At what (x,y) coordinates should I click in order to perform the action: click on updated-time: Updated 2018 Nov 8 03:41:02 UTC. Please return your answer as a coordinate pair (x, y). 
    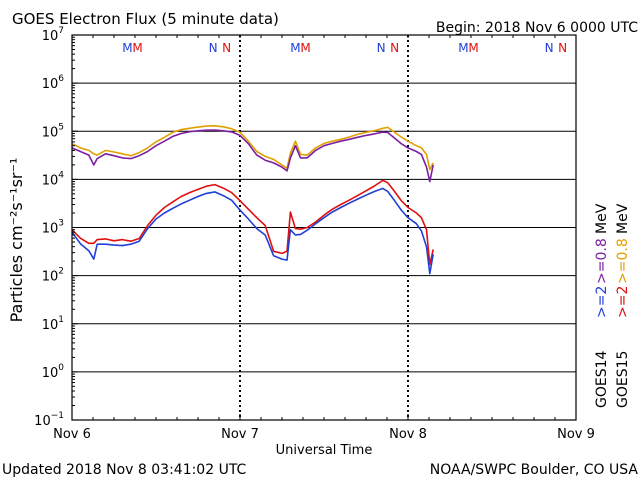
    Looking at the image, I should click on (124, 470).